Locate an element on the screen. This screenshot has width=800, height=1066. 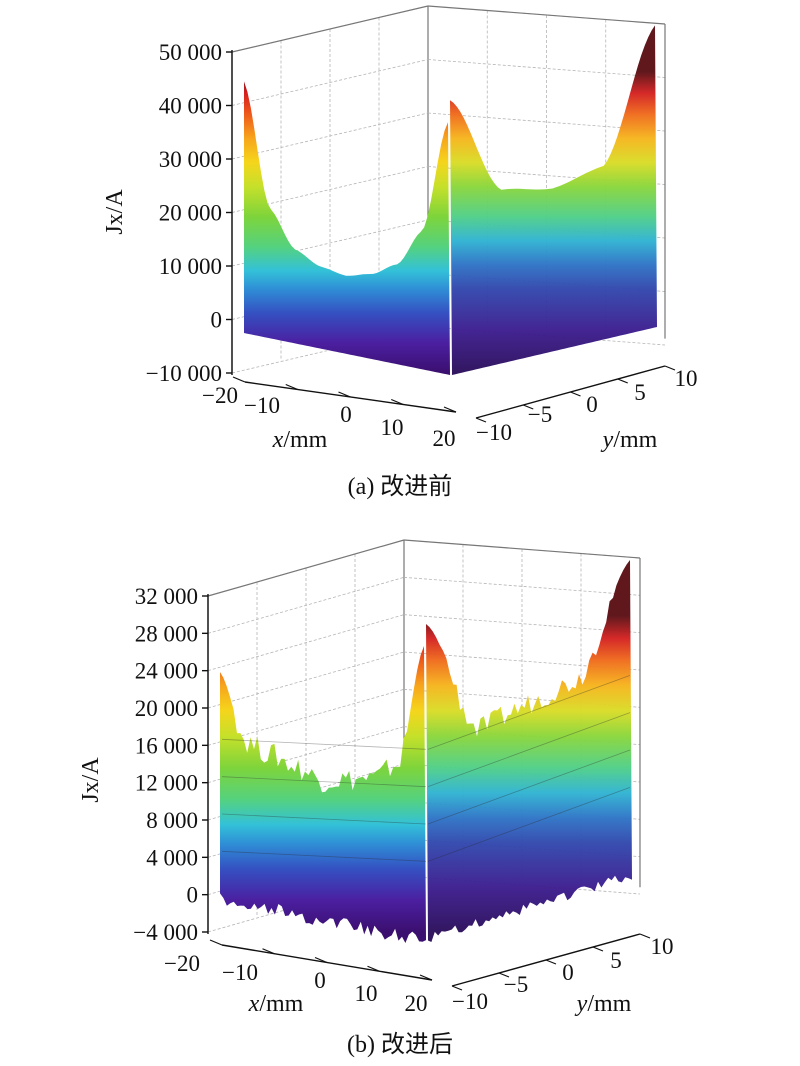
caption-b: (b) 改进后 is located at coordinates (400, 1044).